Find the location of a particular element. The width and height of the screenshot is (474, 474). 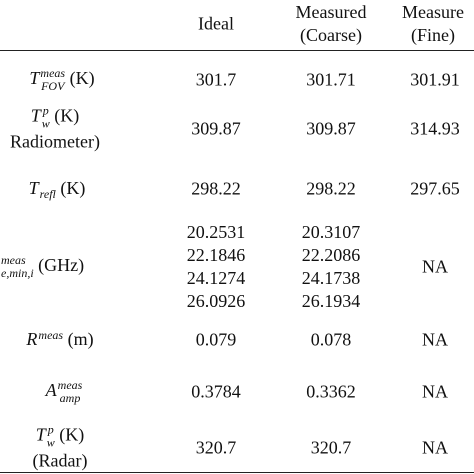

unit: (m) is located at coordinates (80, 338).